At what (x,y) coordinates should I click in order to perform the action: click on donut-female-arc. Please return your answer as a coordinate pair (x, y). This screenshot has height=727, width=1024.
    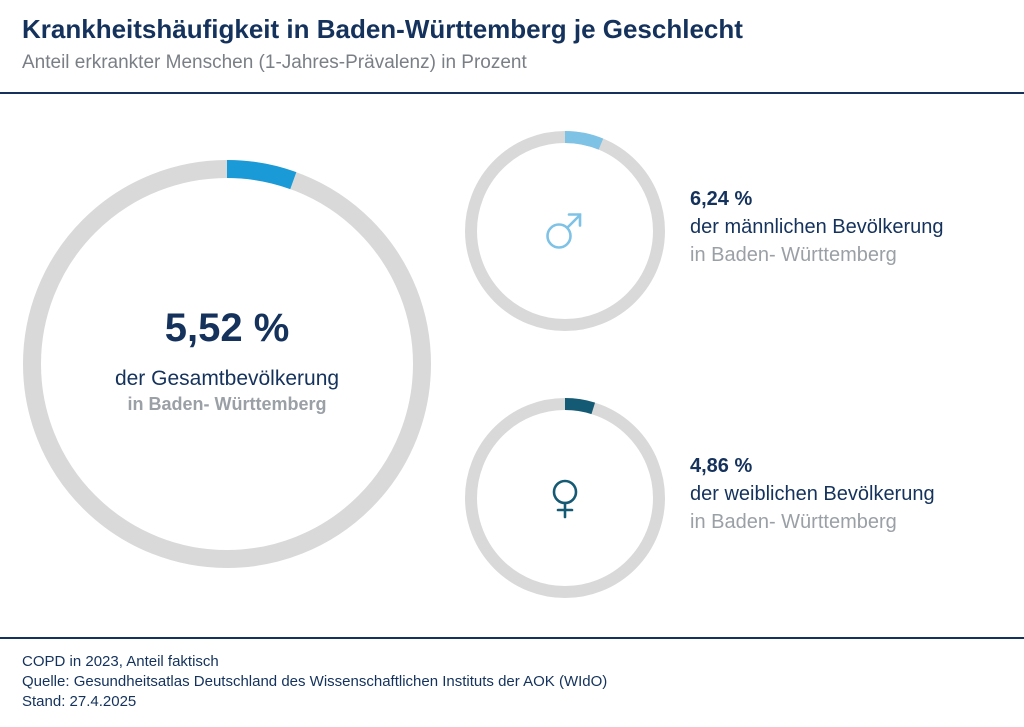
    Looking at the image, I should click on (580, 406).